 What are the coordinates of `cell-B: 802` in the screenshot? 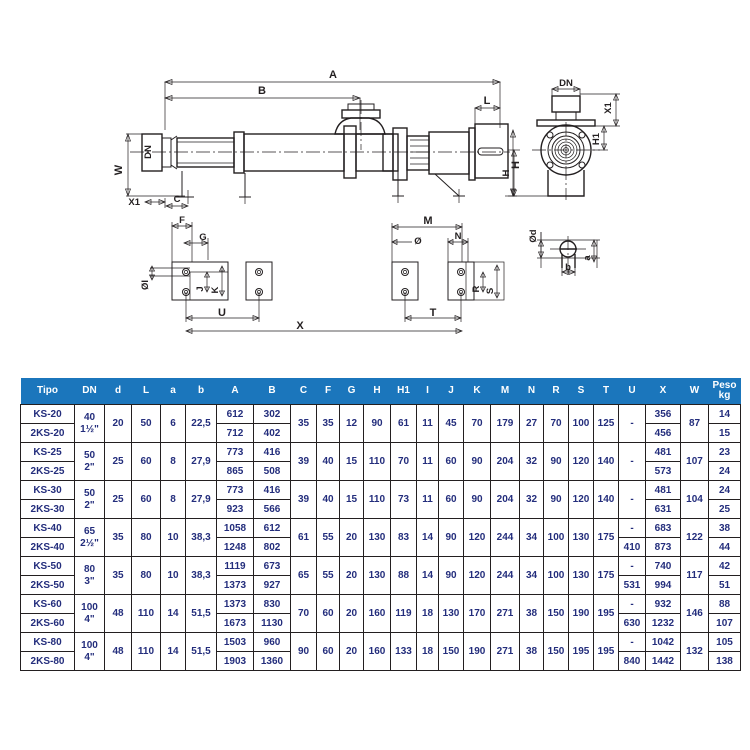 It's located at (272, 547).